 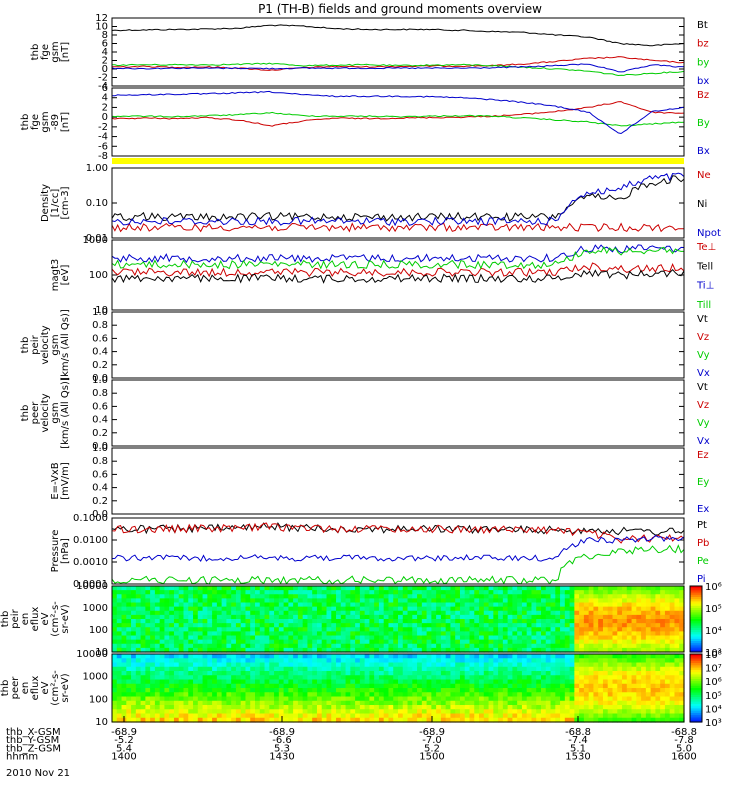 What do you see at coordinates (103, 78) in the screenshot?
I see `panel-1-ytick: -2` at bounding box center [103, 78].